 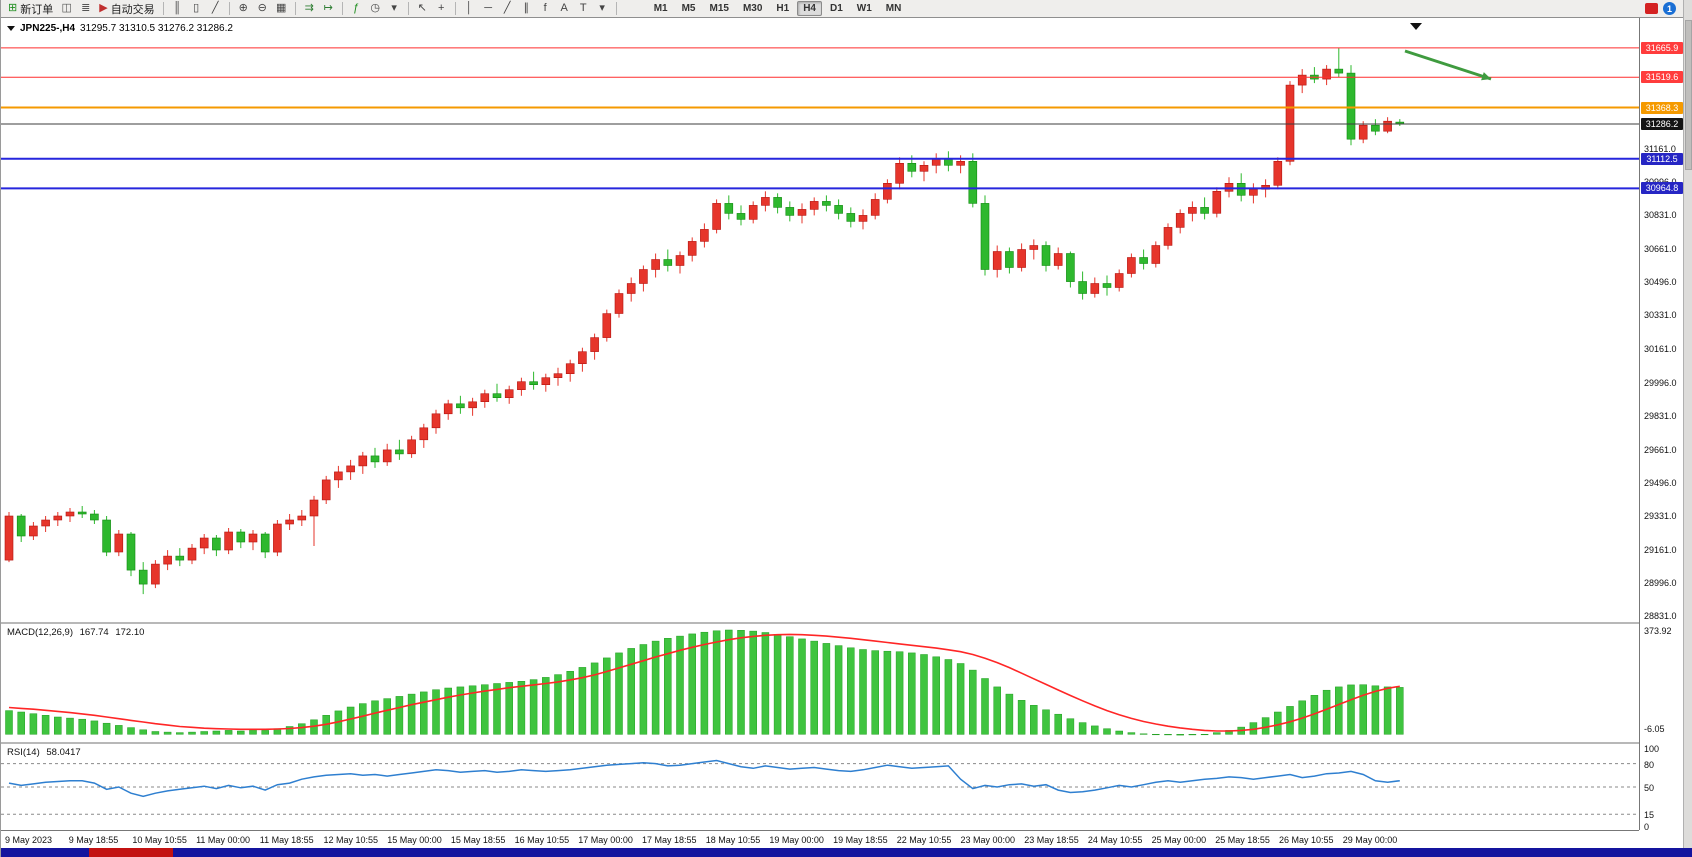 I want to click on chart-shift-icon: ↦, so click(x=328, y=9).